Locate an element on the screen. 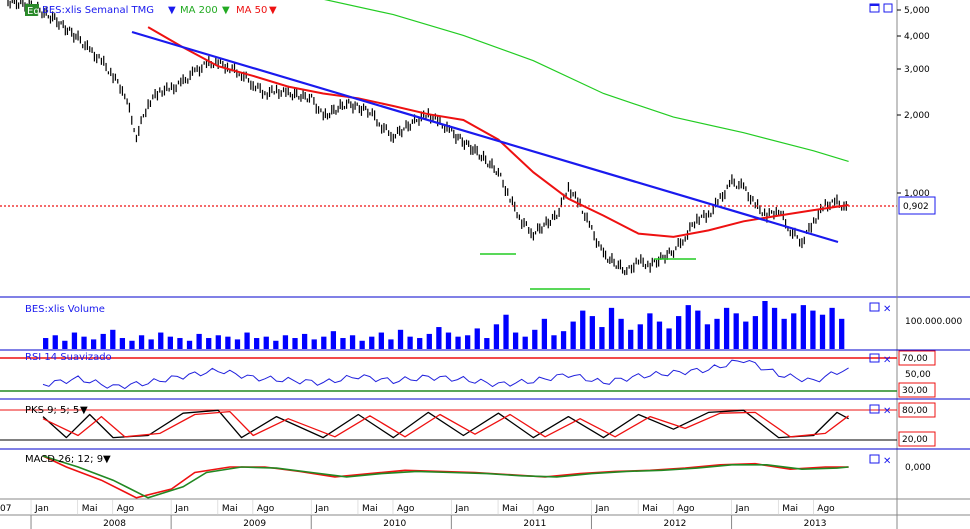 Image resolution: width=970 pixels, height=529 pixels. stoch-maximize-icon is located at coordinates (874, 409).